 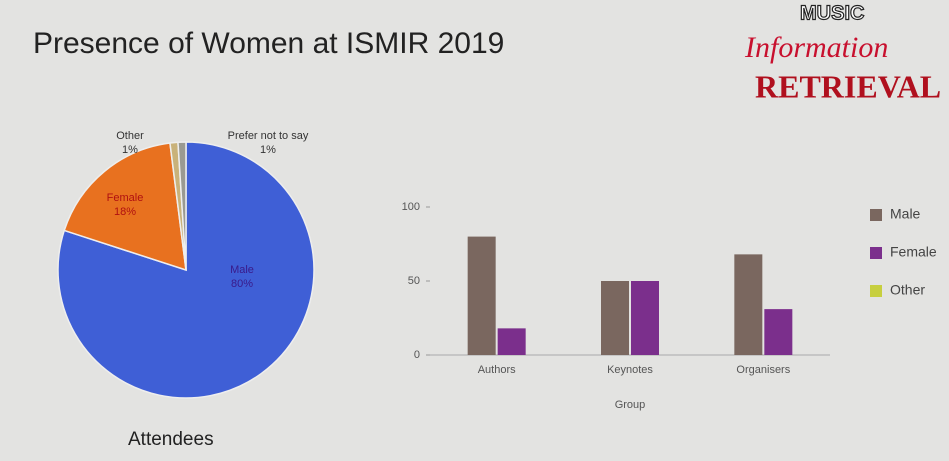 What do you see at coordinates (171, 439) in the screenshot?
I see `caption: Attendees` at bounding box center [171, 439].